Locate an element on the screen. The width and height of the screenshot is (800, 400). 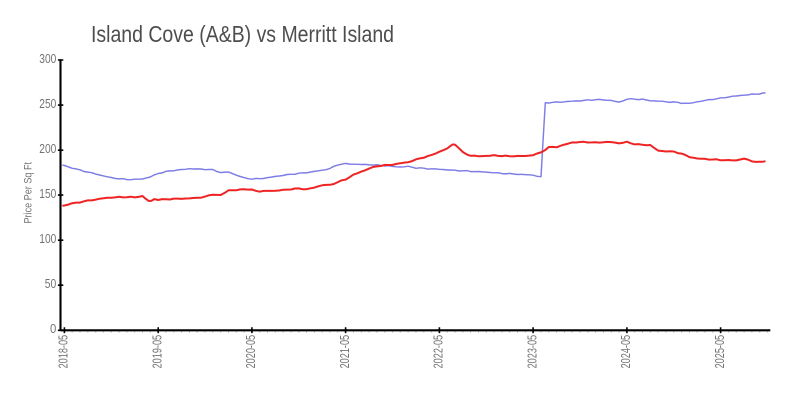
svg-text: Price Per Sq Ft is located at coordinates (29, 193).